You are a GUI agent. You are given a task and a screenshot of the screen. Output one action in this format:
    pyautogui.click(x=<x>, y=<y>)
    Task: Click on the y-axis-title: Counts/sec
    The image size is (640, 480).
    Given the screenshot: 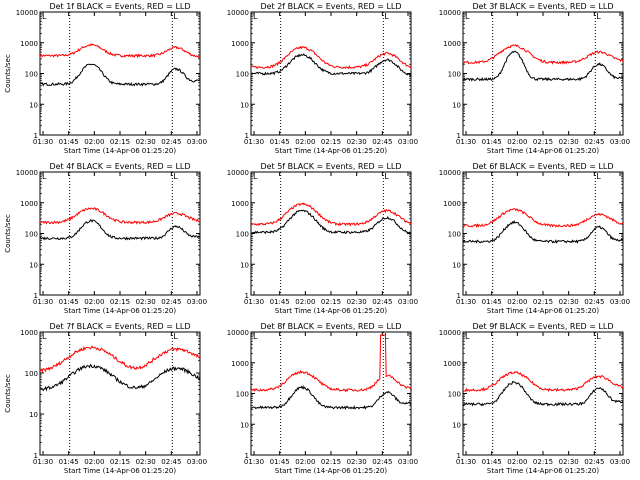 What is the action you would take?
    pyautogui.click(x=8, y=393)
    